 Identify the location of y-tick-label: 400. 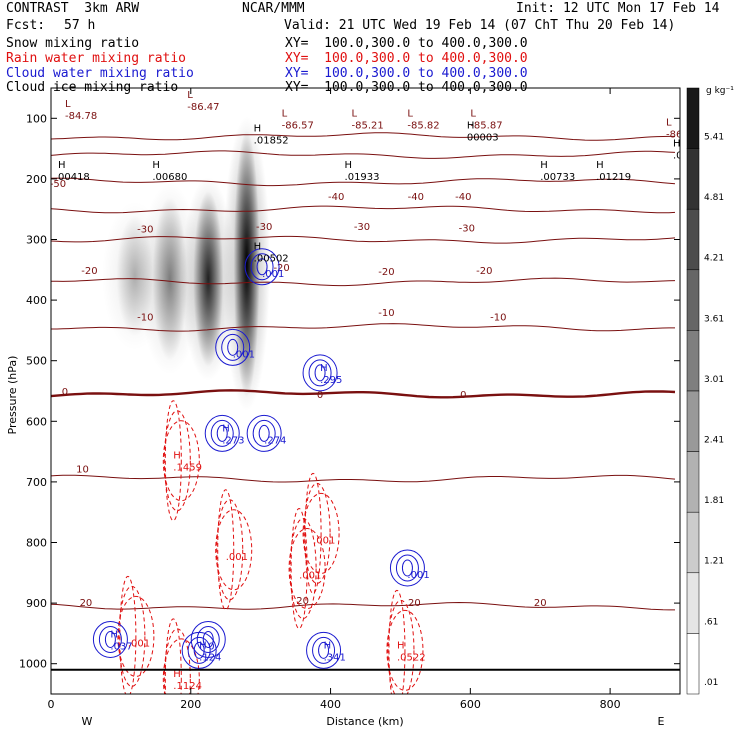
(36, 300).